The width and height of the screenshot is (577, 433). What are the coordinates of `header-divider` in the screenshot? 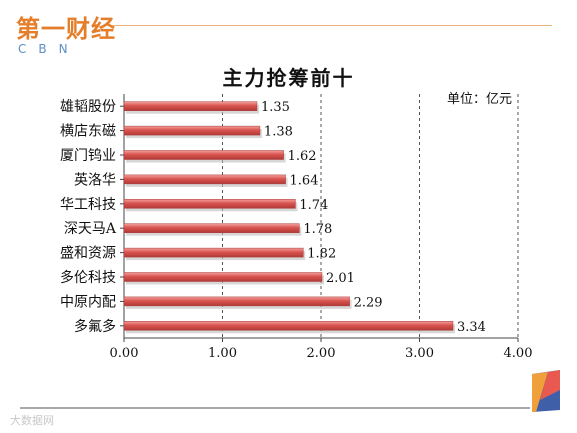 It's located at (332, 25).